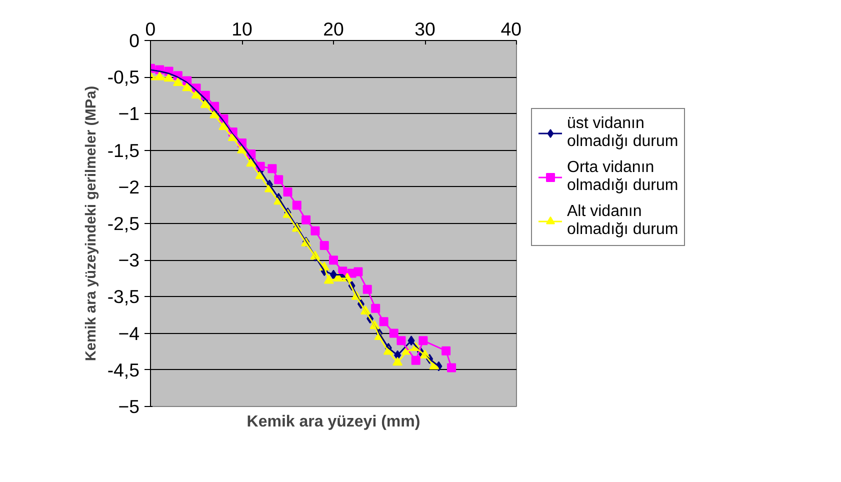 Image resolution: width=841 pixels, height=482 pixels. What do you see at coordinates (123, 223) in the screenshot?
I see `y-tick-label: -2,5` at bounding box center [123, 223].